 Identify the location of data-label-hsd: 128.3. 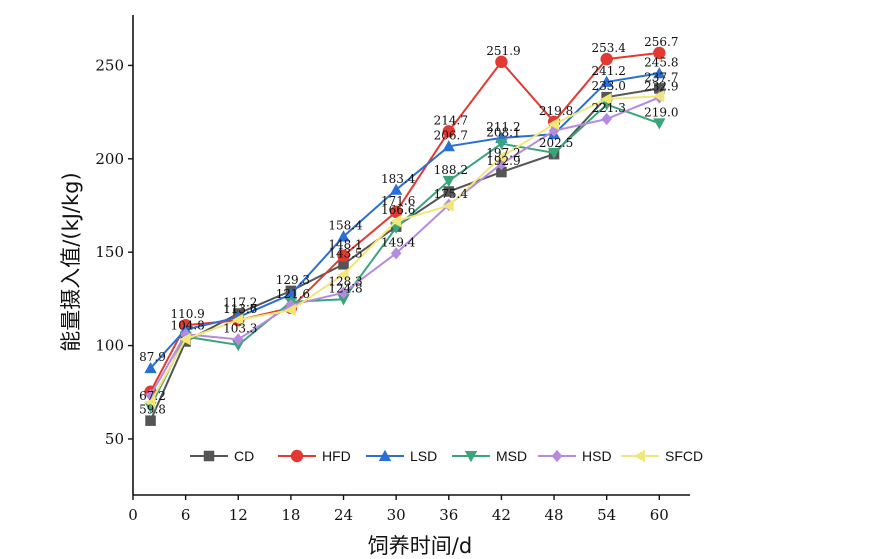
(345, 282).